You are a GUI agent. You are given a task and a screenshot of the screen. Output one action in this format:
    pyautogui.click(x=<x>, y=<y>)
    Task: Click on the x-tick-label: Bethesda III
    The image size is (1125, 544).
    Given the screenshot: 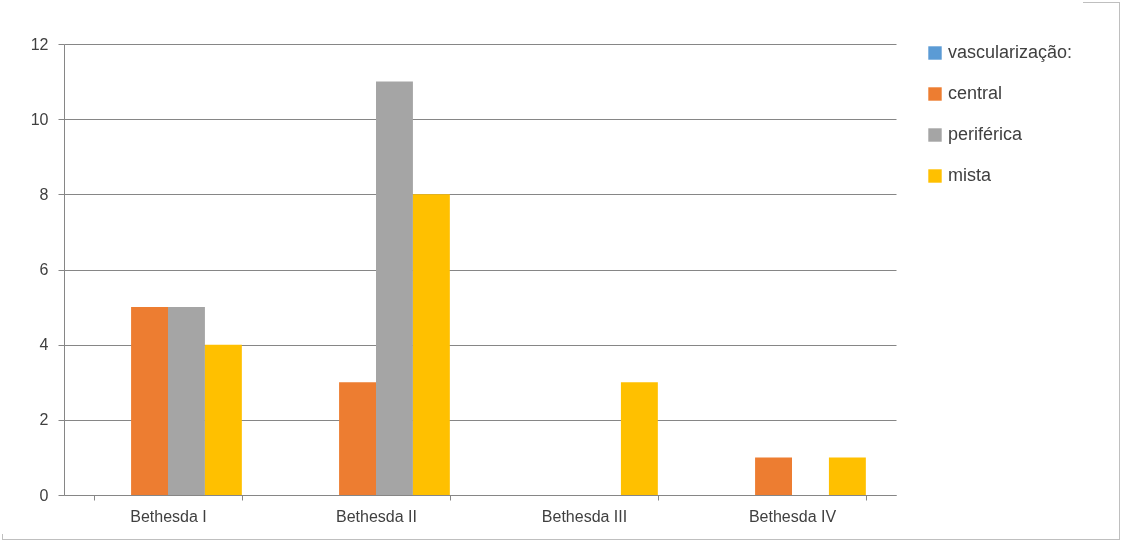 What is the action you would take?
    pyautogui.click(x=584, y=516)
    